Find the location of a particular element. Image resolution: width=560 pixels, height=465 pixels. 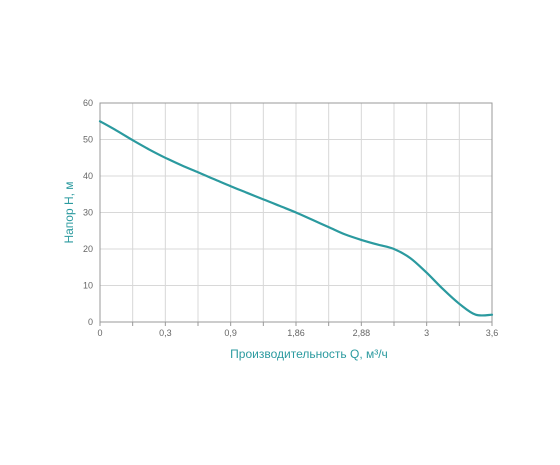

y-tick-labels: 0 10 20 30 40 50 60 is located at coordinates (88, 212).